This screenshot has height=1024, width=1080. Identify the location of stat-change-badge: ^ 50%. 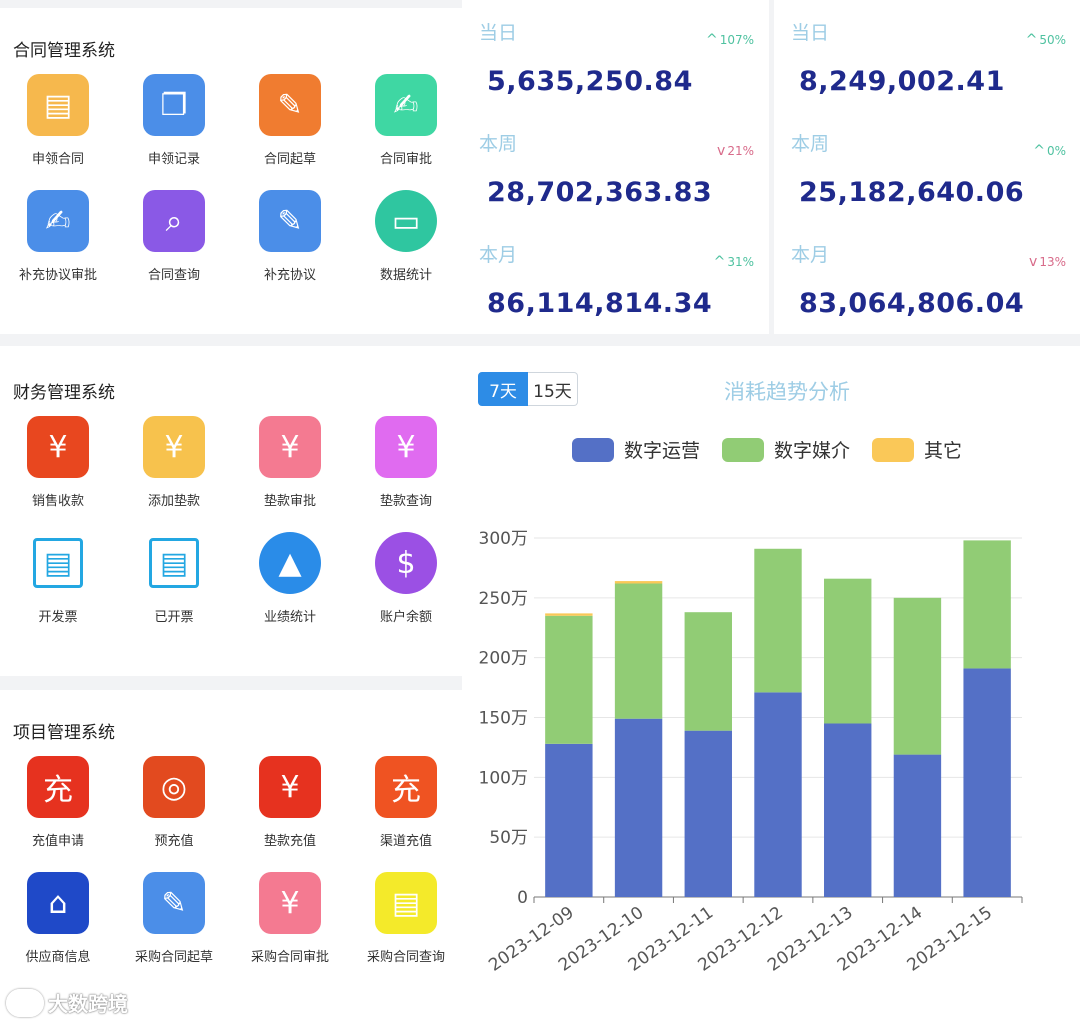
(1046, 40).